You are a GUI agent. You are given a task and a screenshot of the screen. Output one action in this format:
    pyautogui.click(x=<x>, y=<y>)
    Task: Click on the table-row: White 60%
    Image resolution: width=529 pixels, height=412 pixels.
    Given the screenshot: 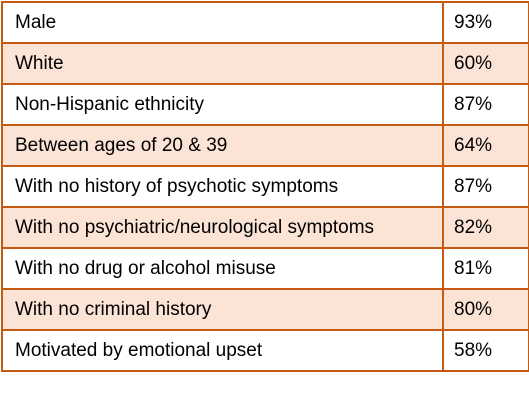 What is the action you would take?
    pyautogui.click(x=265, y=63)
    